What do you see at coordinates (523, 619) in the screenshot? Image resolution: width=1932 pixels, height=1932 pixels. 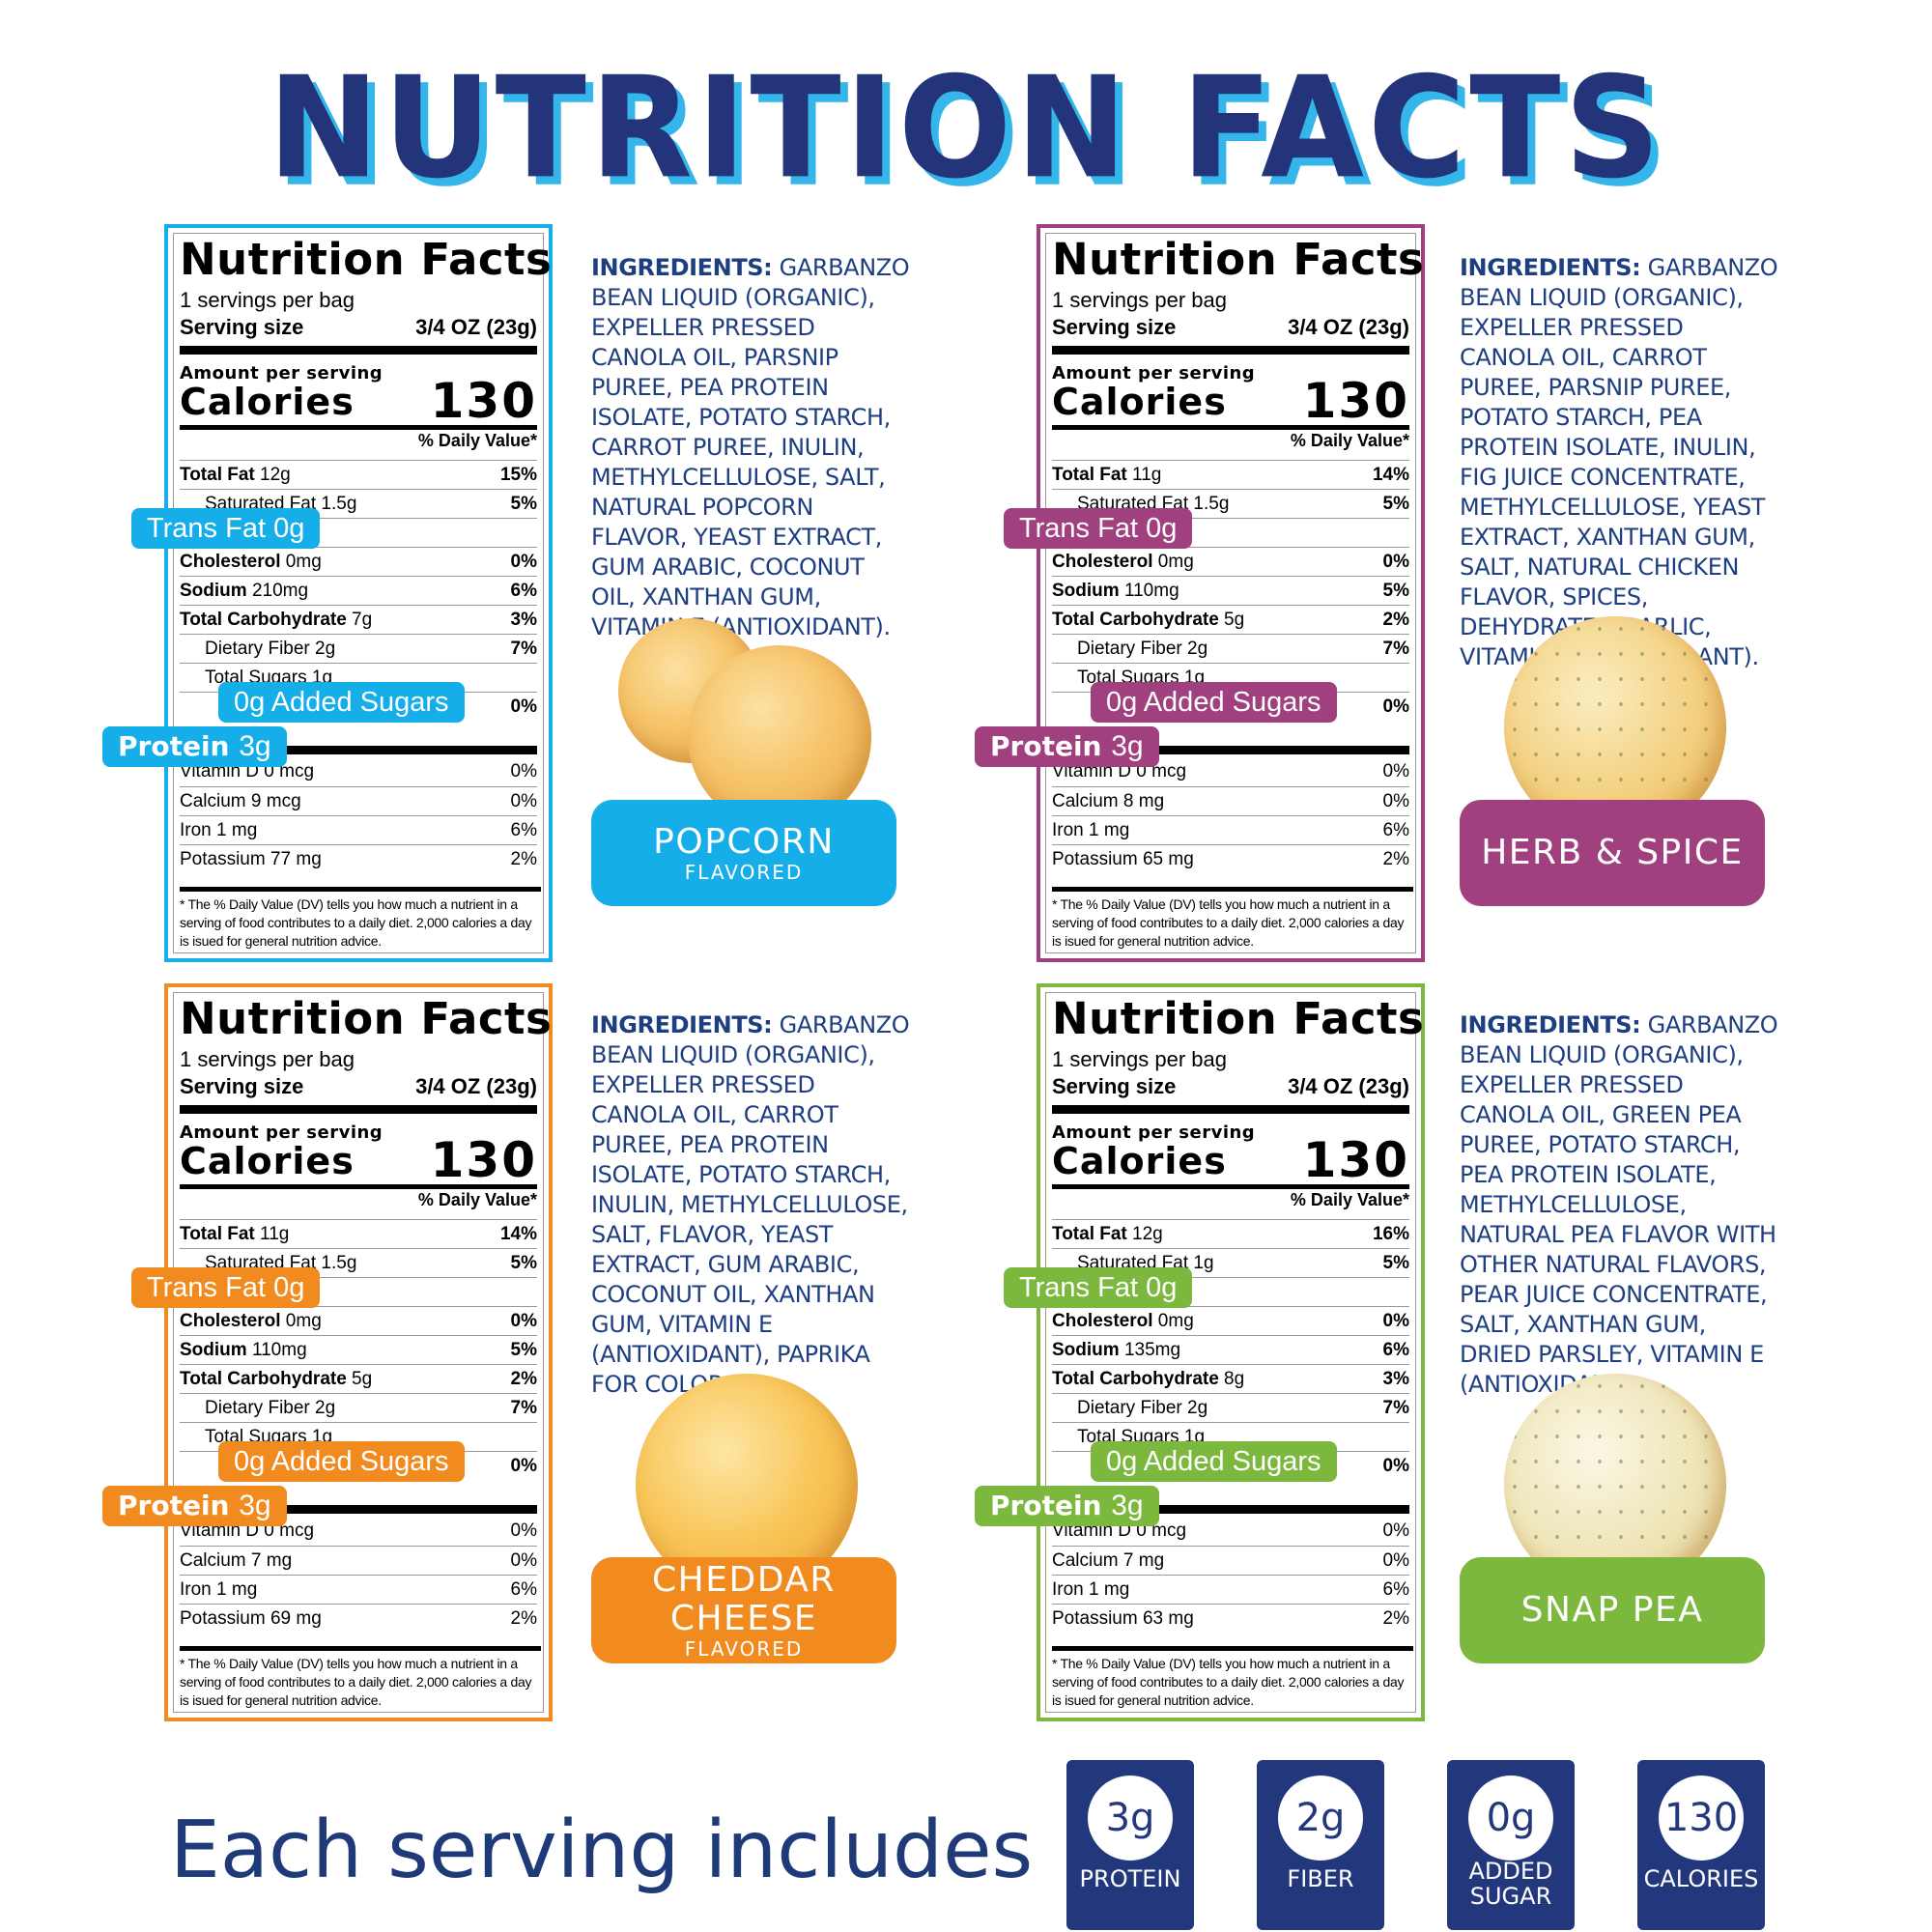 I see `nutrient-dv: 3%` at bounding box center [523, 619].